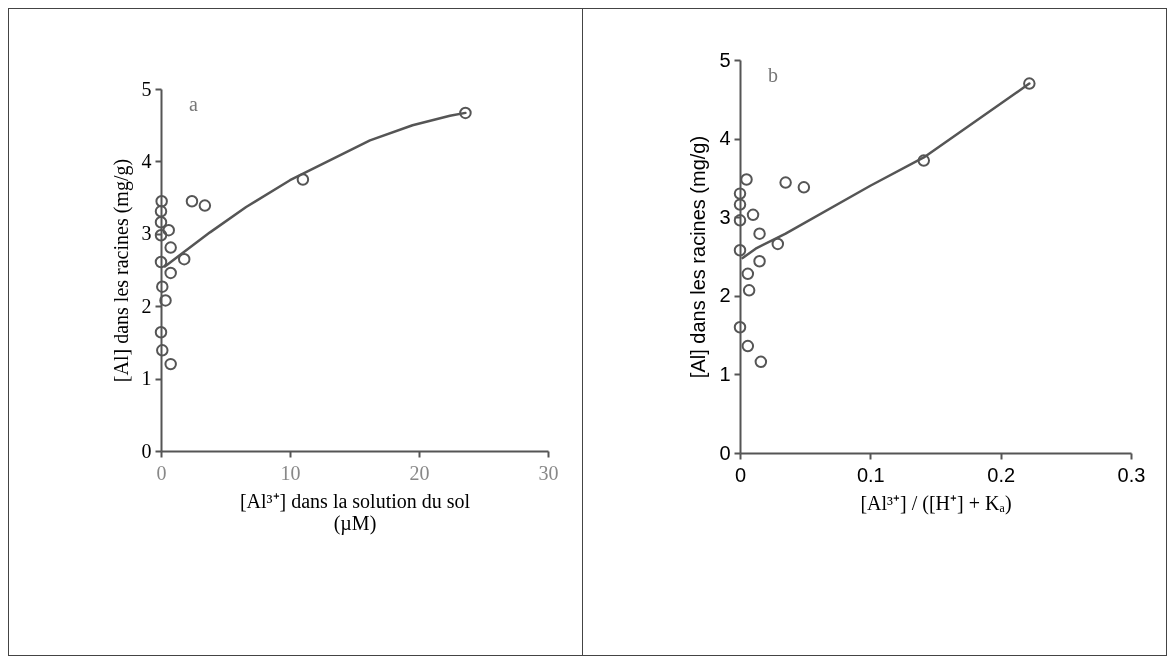  I want to click on x-tick-label: 0.1, so click(870, 474).